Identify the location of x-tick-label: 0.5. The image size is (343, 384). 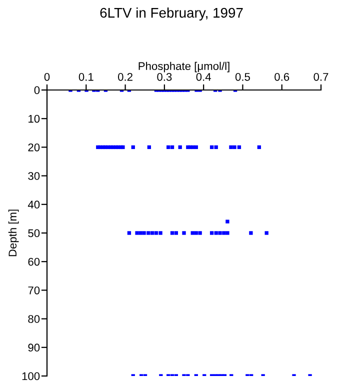
(242, 76).